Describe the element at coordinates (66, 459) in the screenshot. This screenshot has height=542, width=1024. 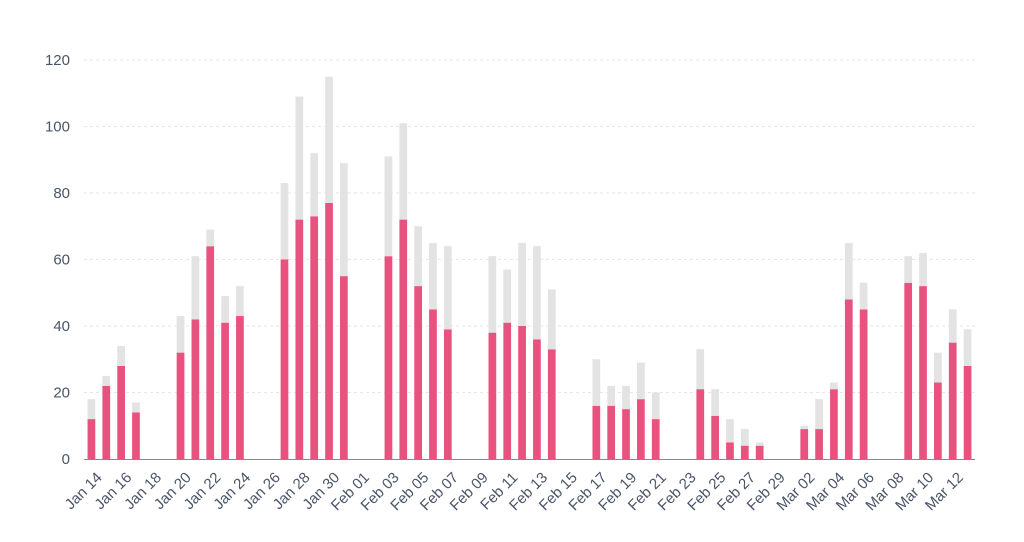
I see `y-tick-label: 0` at that location.